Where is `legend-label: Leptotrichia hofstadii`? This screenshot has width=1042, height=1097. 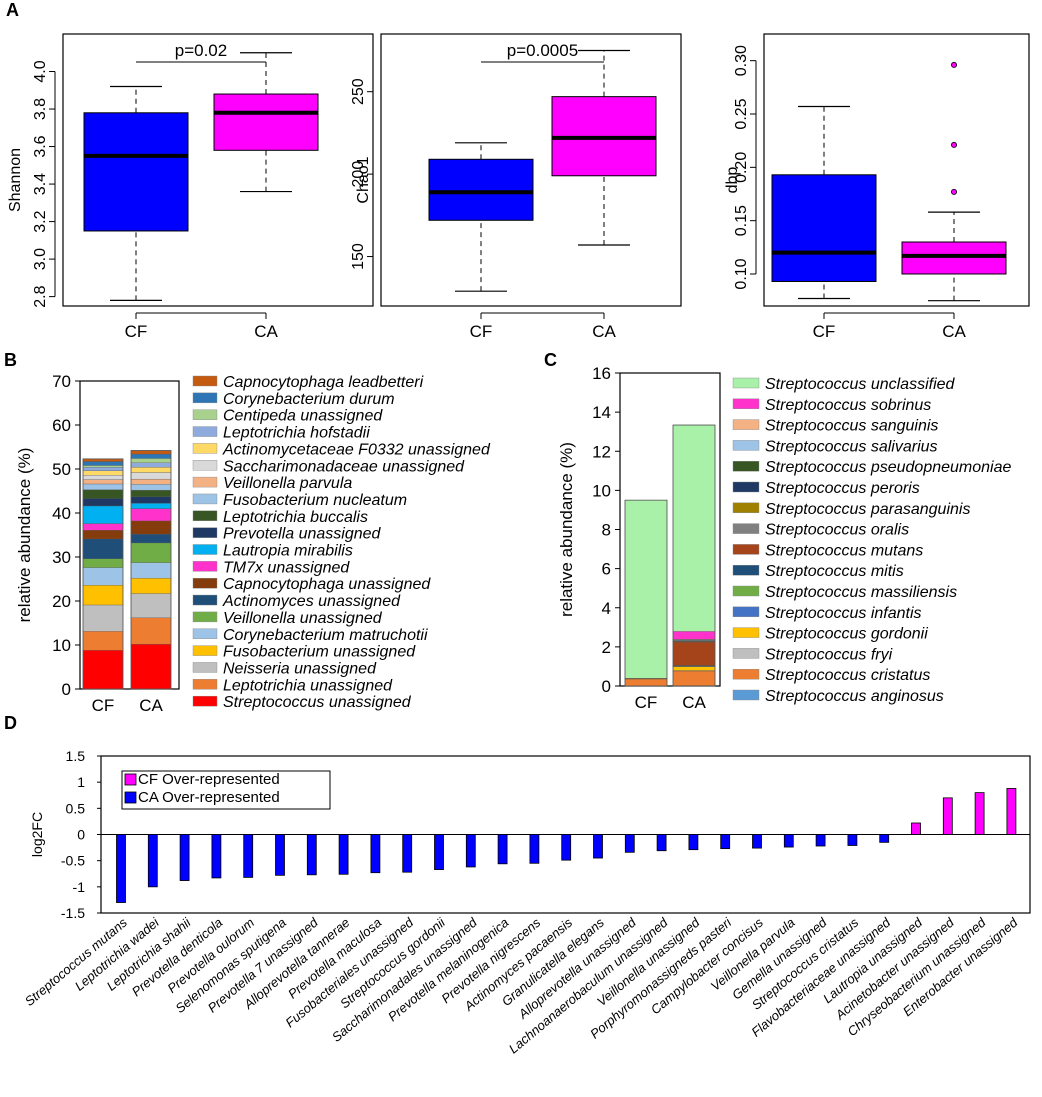
legend-label: Leptotrichia hofstadii is located at coordinates (296, 433).